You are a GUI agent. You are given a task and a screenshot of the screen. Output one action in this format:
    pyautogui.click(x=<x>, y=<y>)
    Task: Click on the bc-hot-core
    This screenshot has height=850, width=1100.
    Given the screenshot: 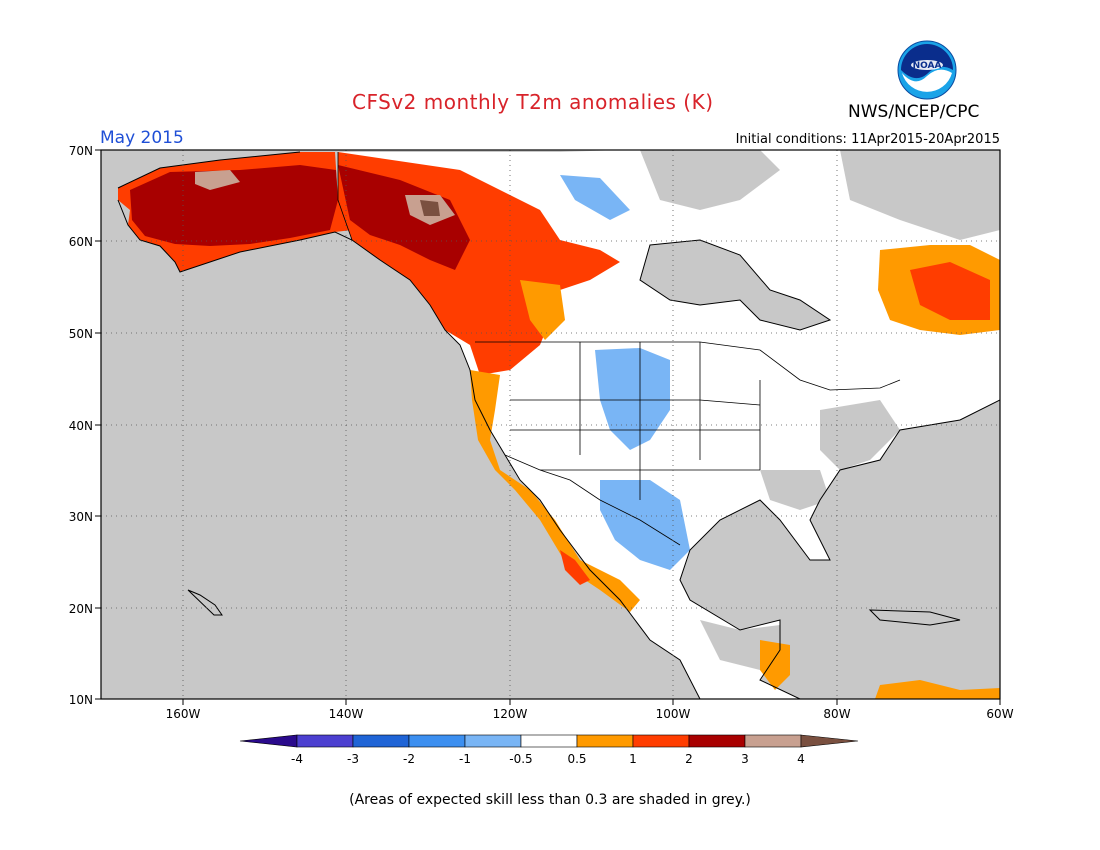 What is the action you would take?
    pyautogui.click(x=404, y=217)
    